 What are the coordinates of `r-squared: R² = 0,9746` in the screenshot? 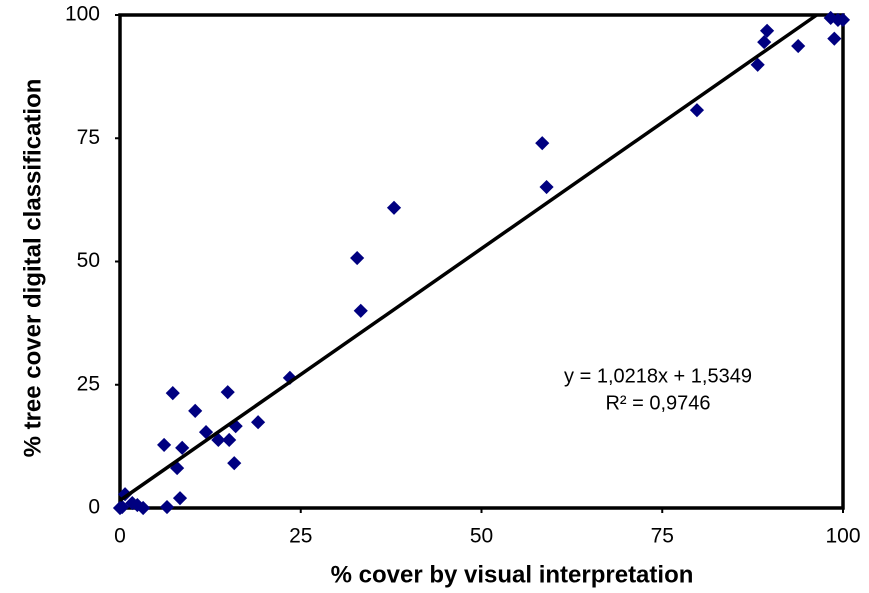 It's located at (657, 403).